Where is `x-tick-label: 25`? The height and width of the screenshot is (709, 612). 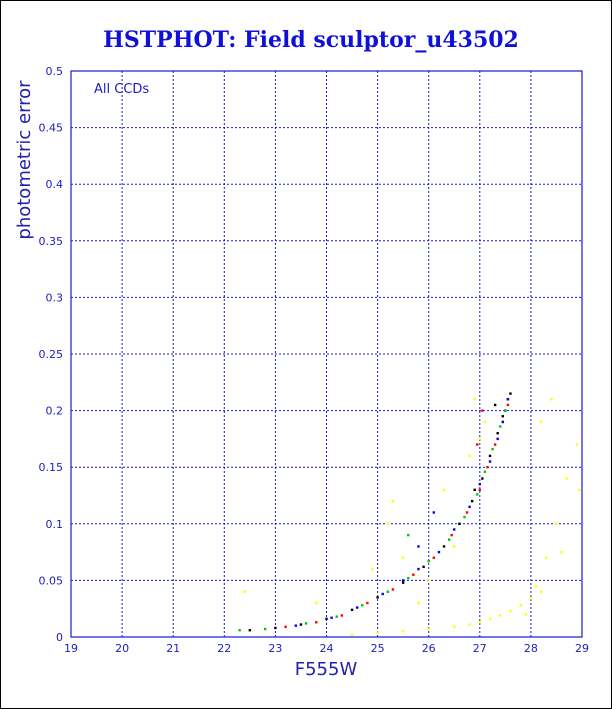 x-tick-label: 25 is located at coordinates (378, 648).